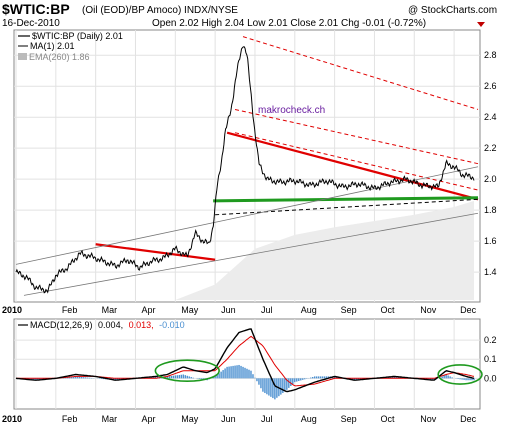 The width and height of the screenshot is (520, 429). I want to click on black-dashed-line, so click(347, 207).